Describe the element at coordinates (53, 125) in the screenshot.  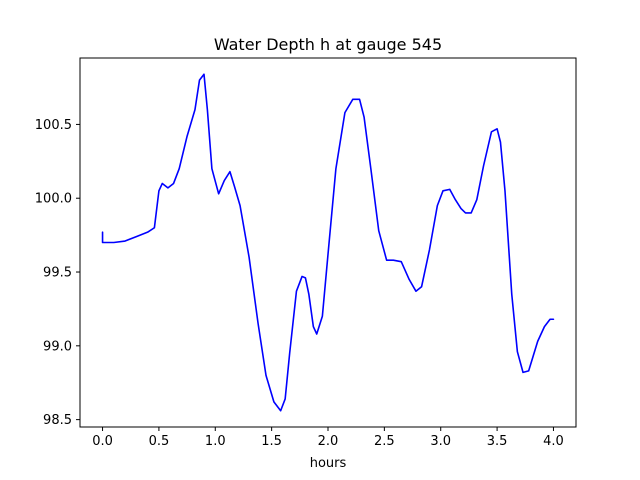
I see `y-tick-label: 100.5` at that location.